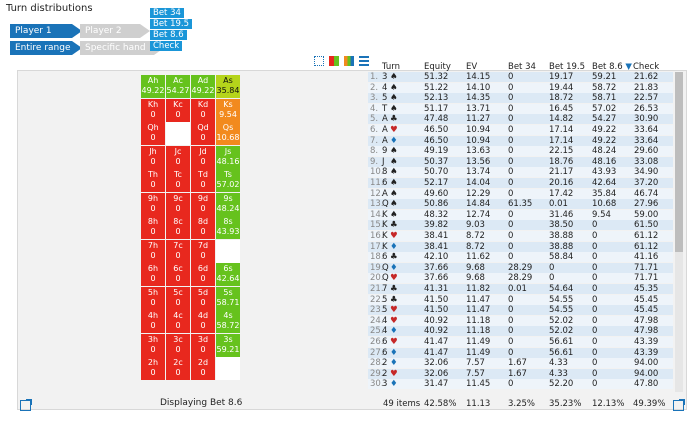 The width and height of the screenshot is (700, 427). What do you see at coordinates (178, 251) in the screenshot?
I see `card-cell-7c: 7c 0` at bounding box center [178, 251].